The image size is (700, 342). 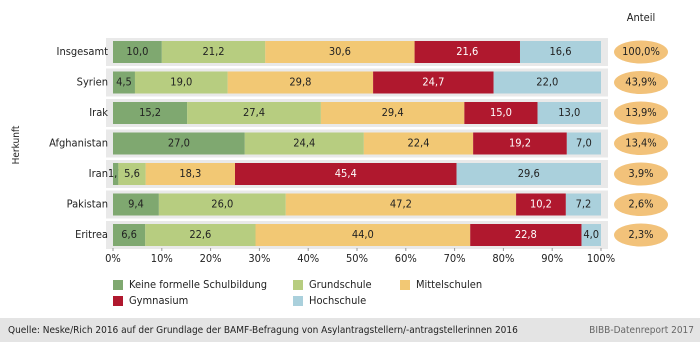 I want to click on share-label: 43,9%, so click(x=640, y=82).